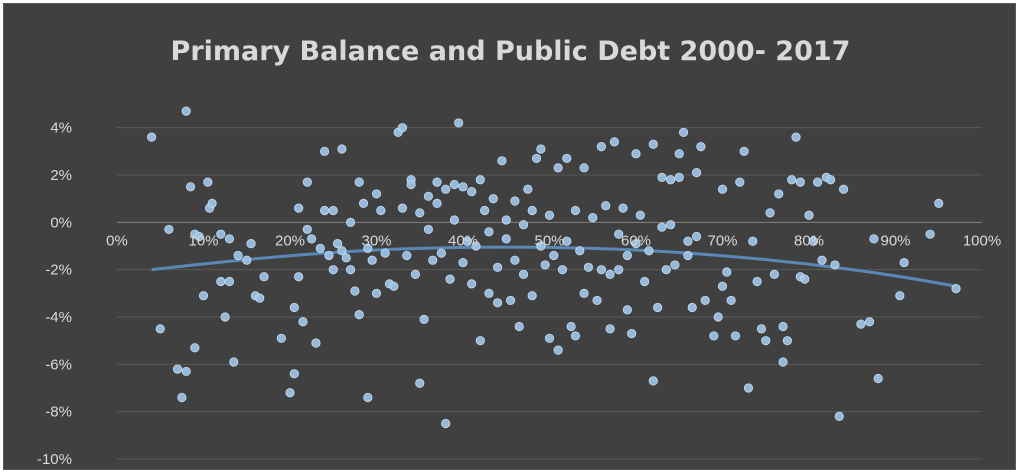 The width and height of the screenshot is (1020, 474). What do you see at coordinates (117, 240) in the screenshot?
I see `x-tick-label: 0%` at bounding box center [117, 240].